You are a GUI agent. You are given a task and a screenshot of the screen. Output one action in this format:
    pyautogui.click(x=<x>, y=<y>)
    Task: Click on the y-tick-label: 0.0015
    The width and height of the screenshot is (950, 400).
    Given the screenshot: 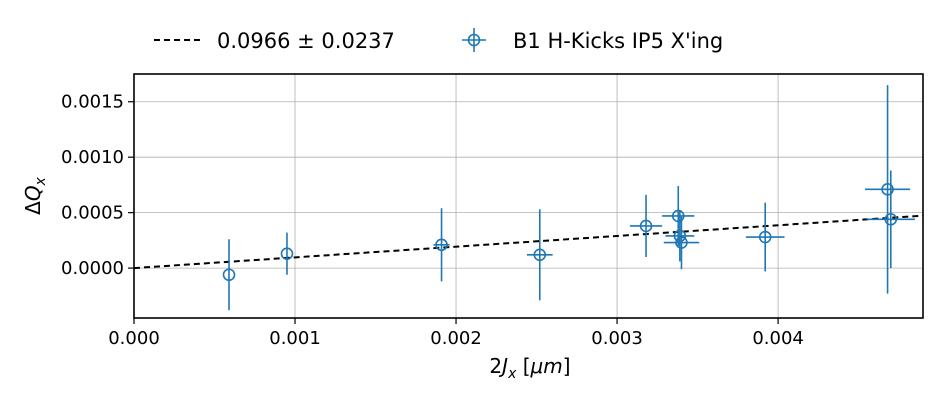 What is the action you would take?
    pyautogui.click(x=92, y=102)
    